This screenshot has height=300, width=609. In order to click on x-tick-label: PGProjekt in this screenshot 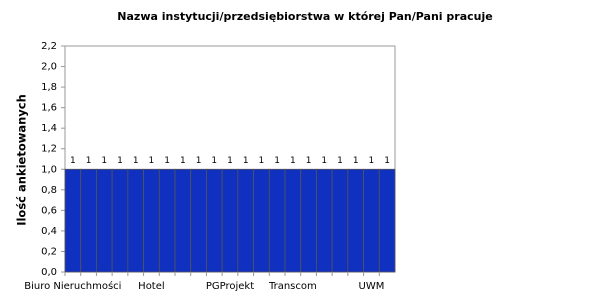, I will do `click(230, 286)`.